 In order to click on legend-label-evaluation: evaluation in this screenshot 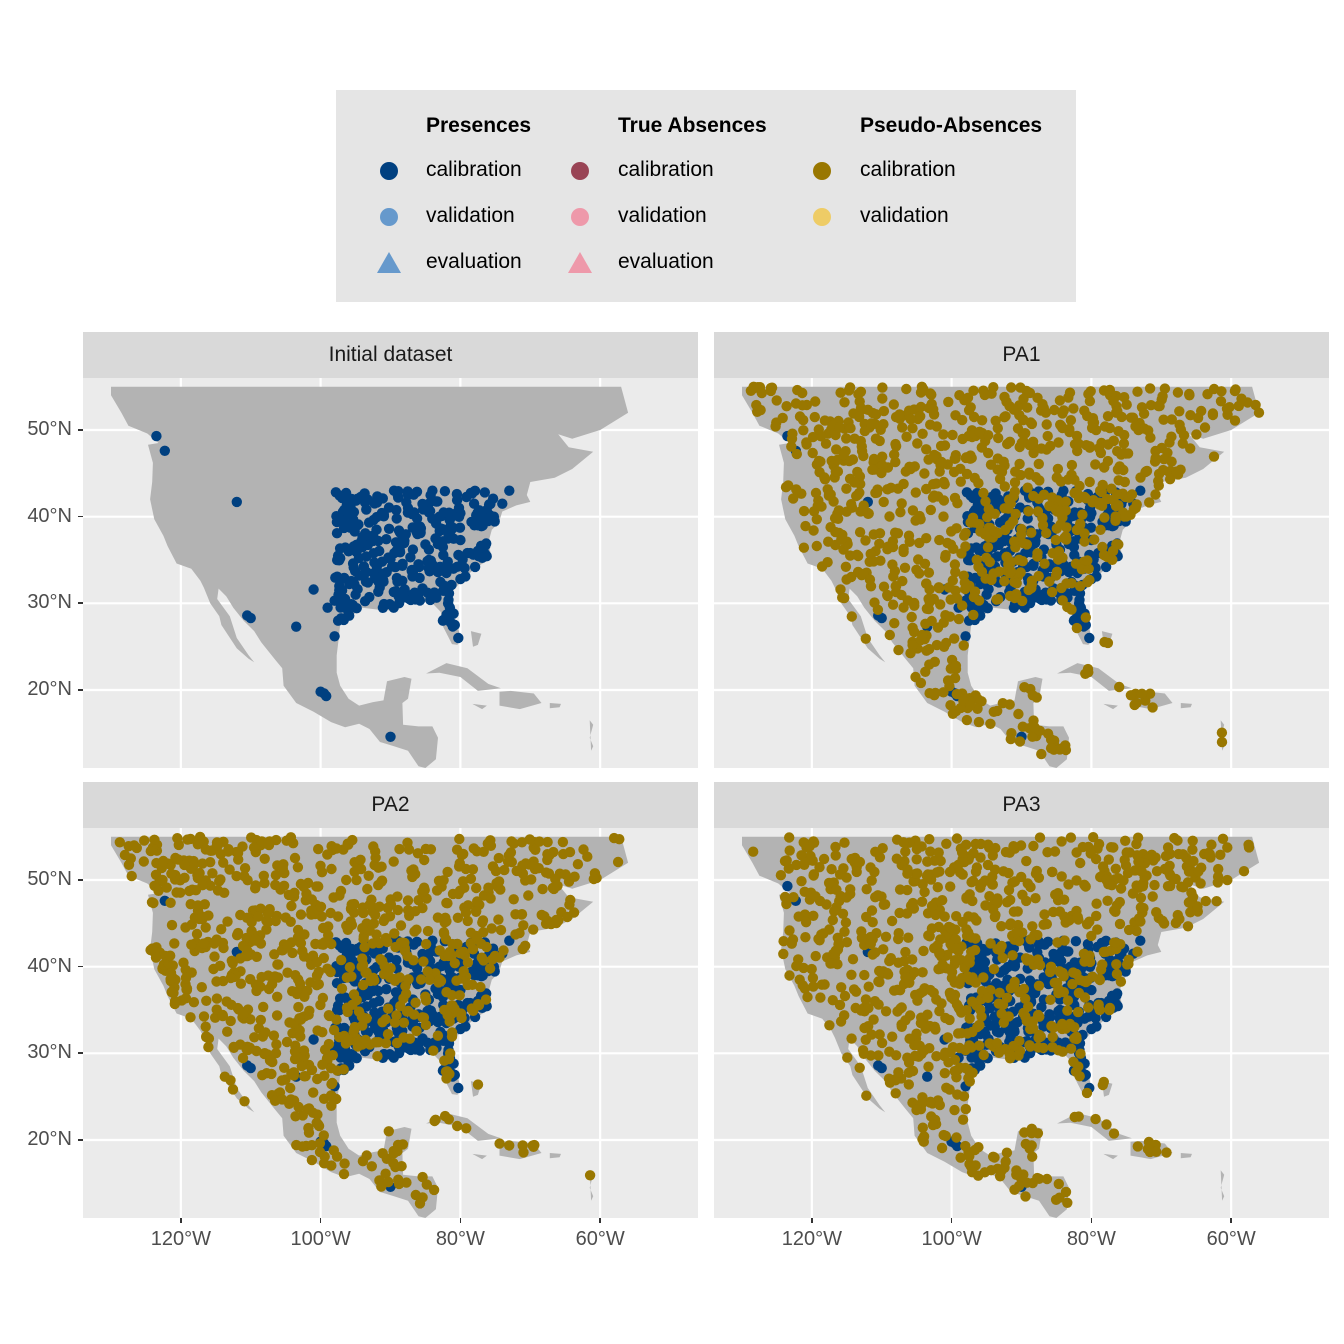, I will do `click(474, 261)`.